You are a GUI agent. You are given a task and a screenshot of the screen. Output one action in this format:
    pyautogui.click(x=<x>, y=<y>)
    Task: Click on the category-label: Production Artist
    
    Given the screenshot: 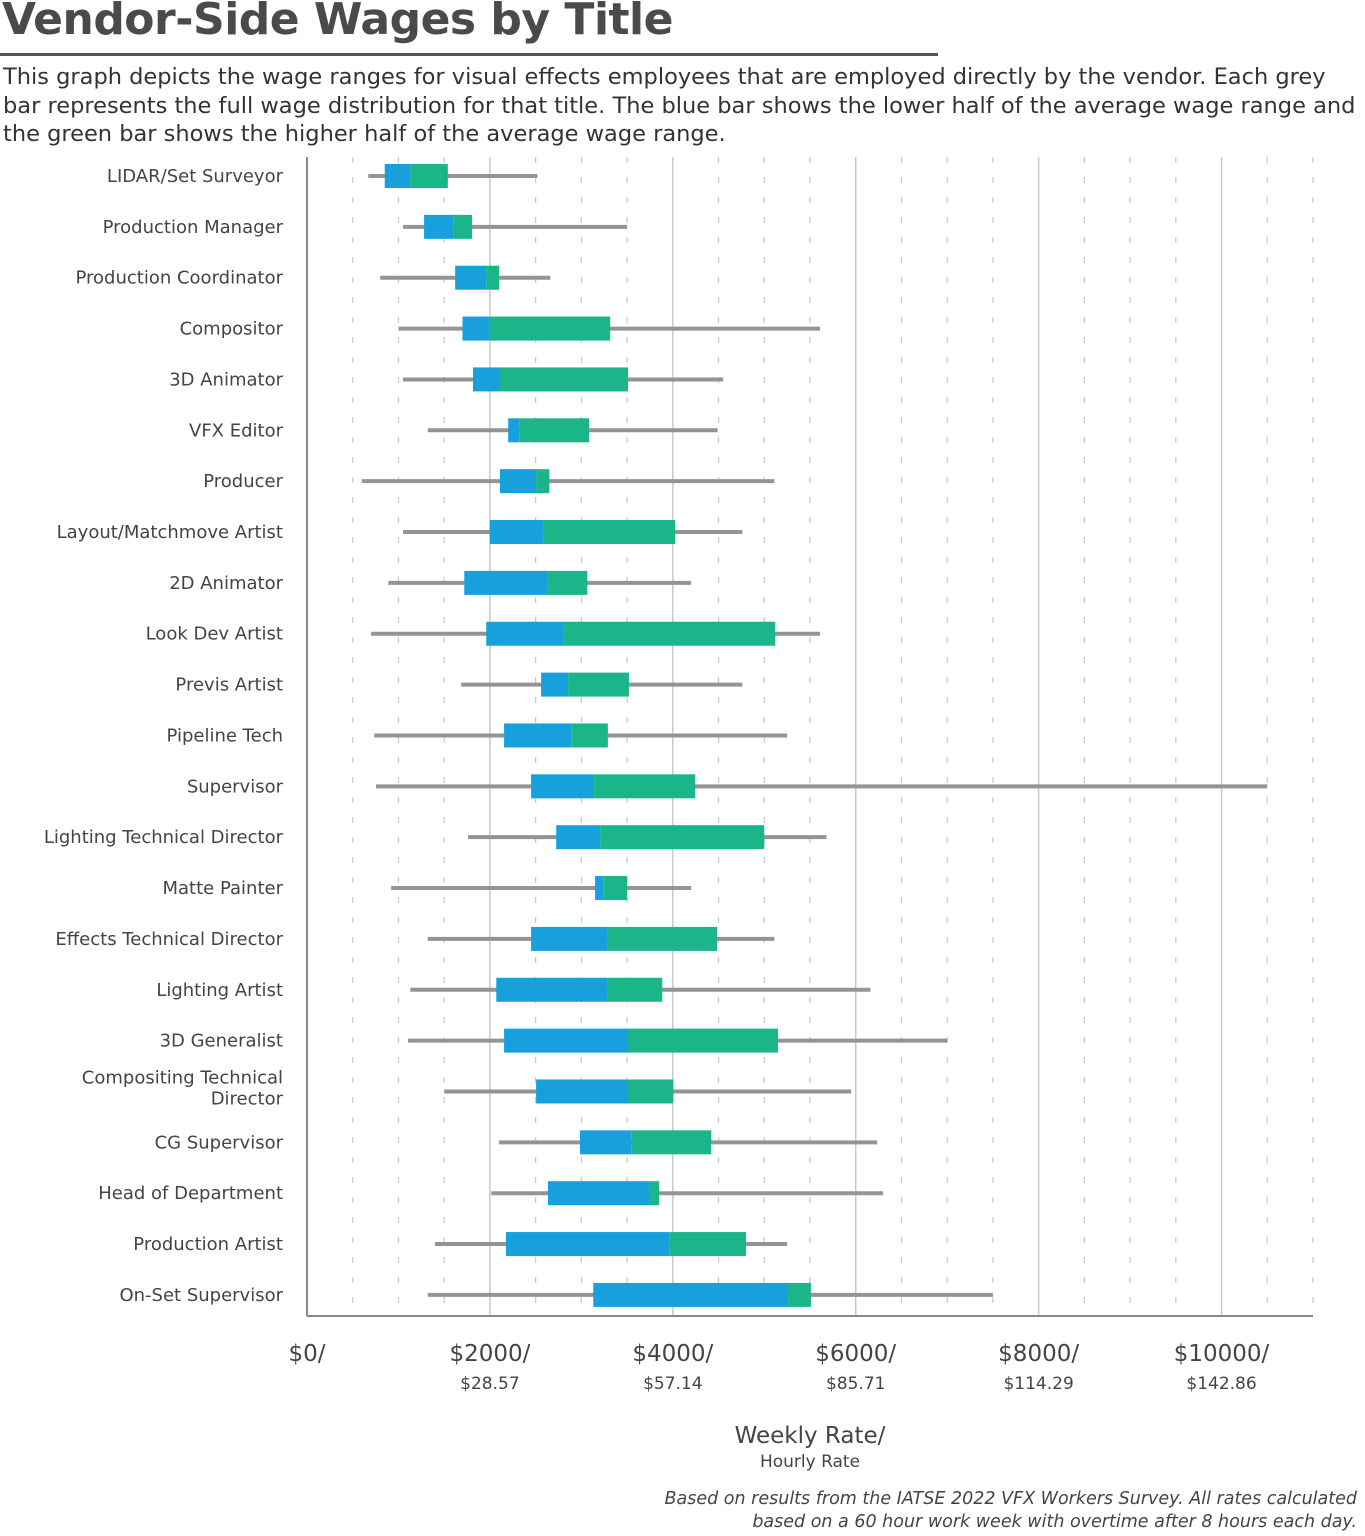 What is the action you would take?
    pyautogui.click(x=208, y=1244)
    